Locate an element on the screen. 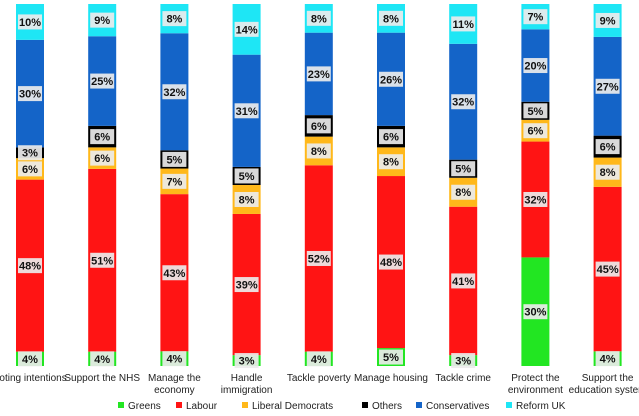 The height and width of the screenshot is (416, 639). data-label-tackle-poverty-others: 6% is located at coordinates (319, 127).